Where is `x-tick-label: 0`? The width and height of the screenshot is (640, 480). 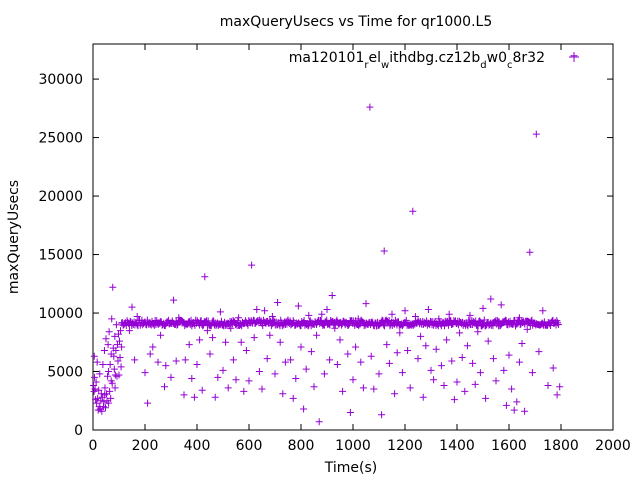 x-tick-label: 0 is located at coordinates (93, 446).